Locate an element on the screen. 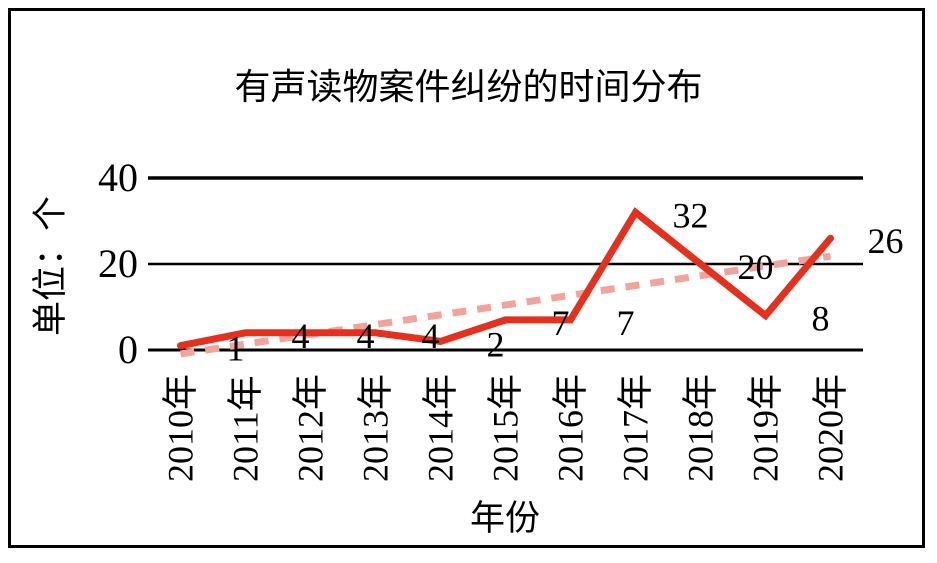  data-label-2020年: 26 is located at coordinates (886, 241).